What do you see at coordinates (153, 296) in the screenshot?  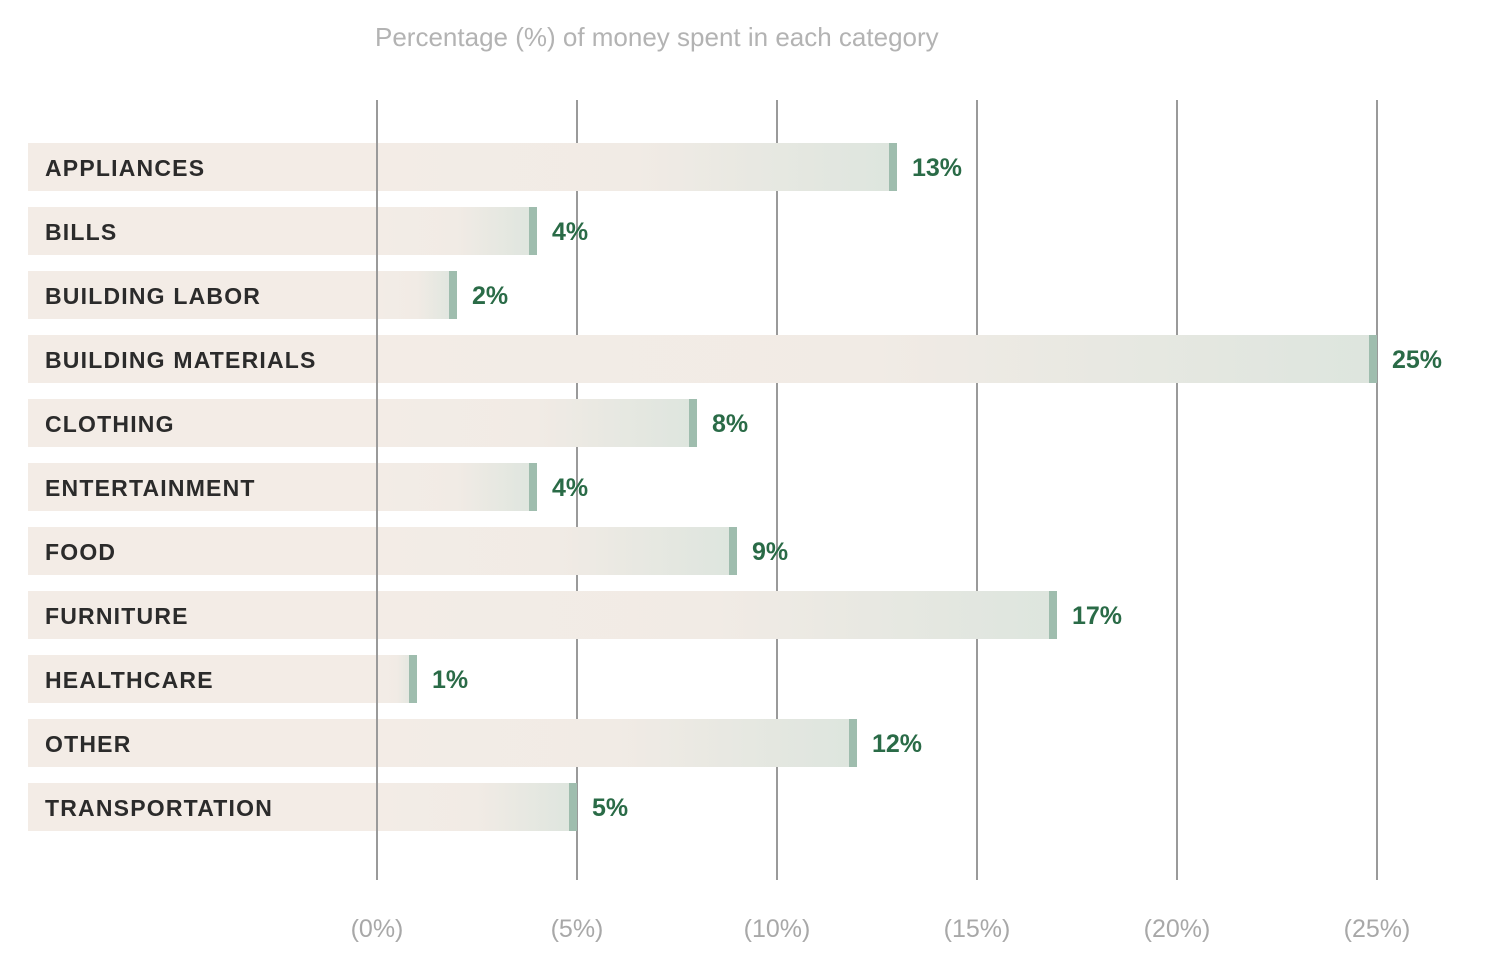 I see `category-label: BUILDING LABOR` at bounding box center [153, 296].